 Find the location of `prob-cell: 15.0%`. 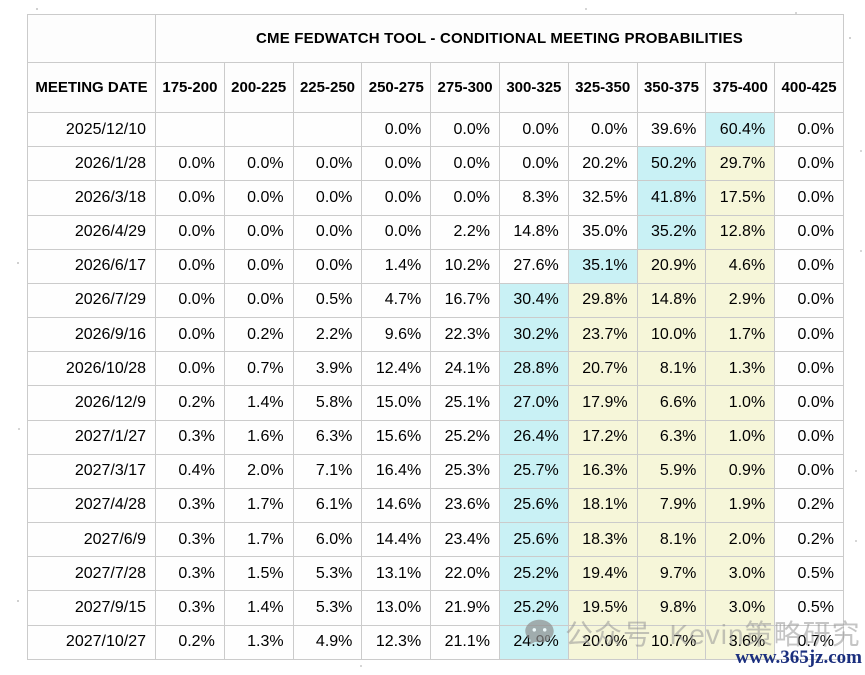

prob-cell: 15.0% is located at coordinates (397, 403).